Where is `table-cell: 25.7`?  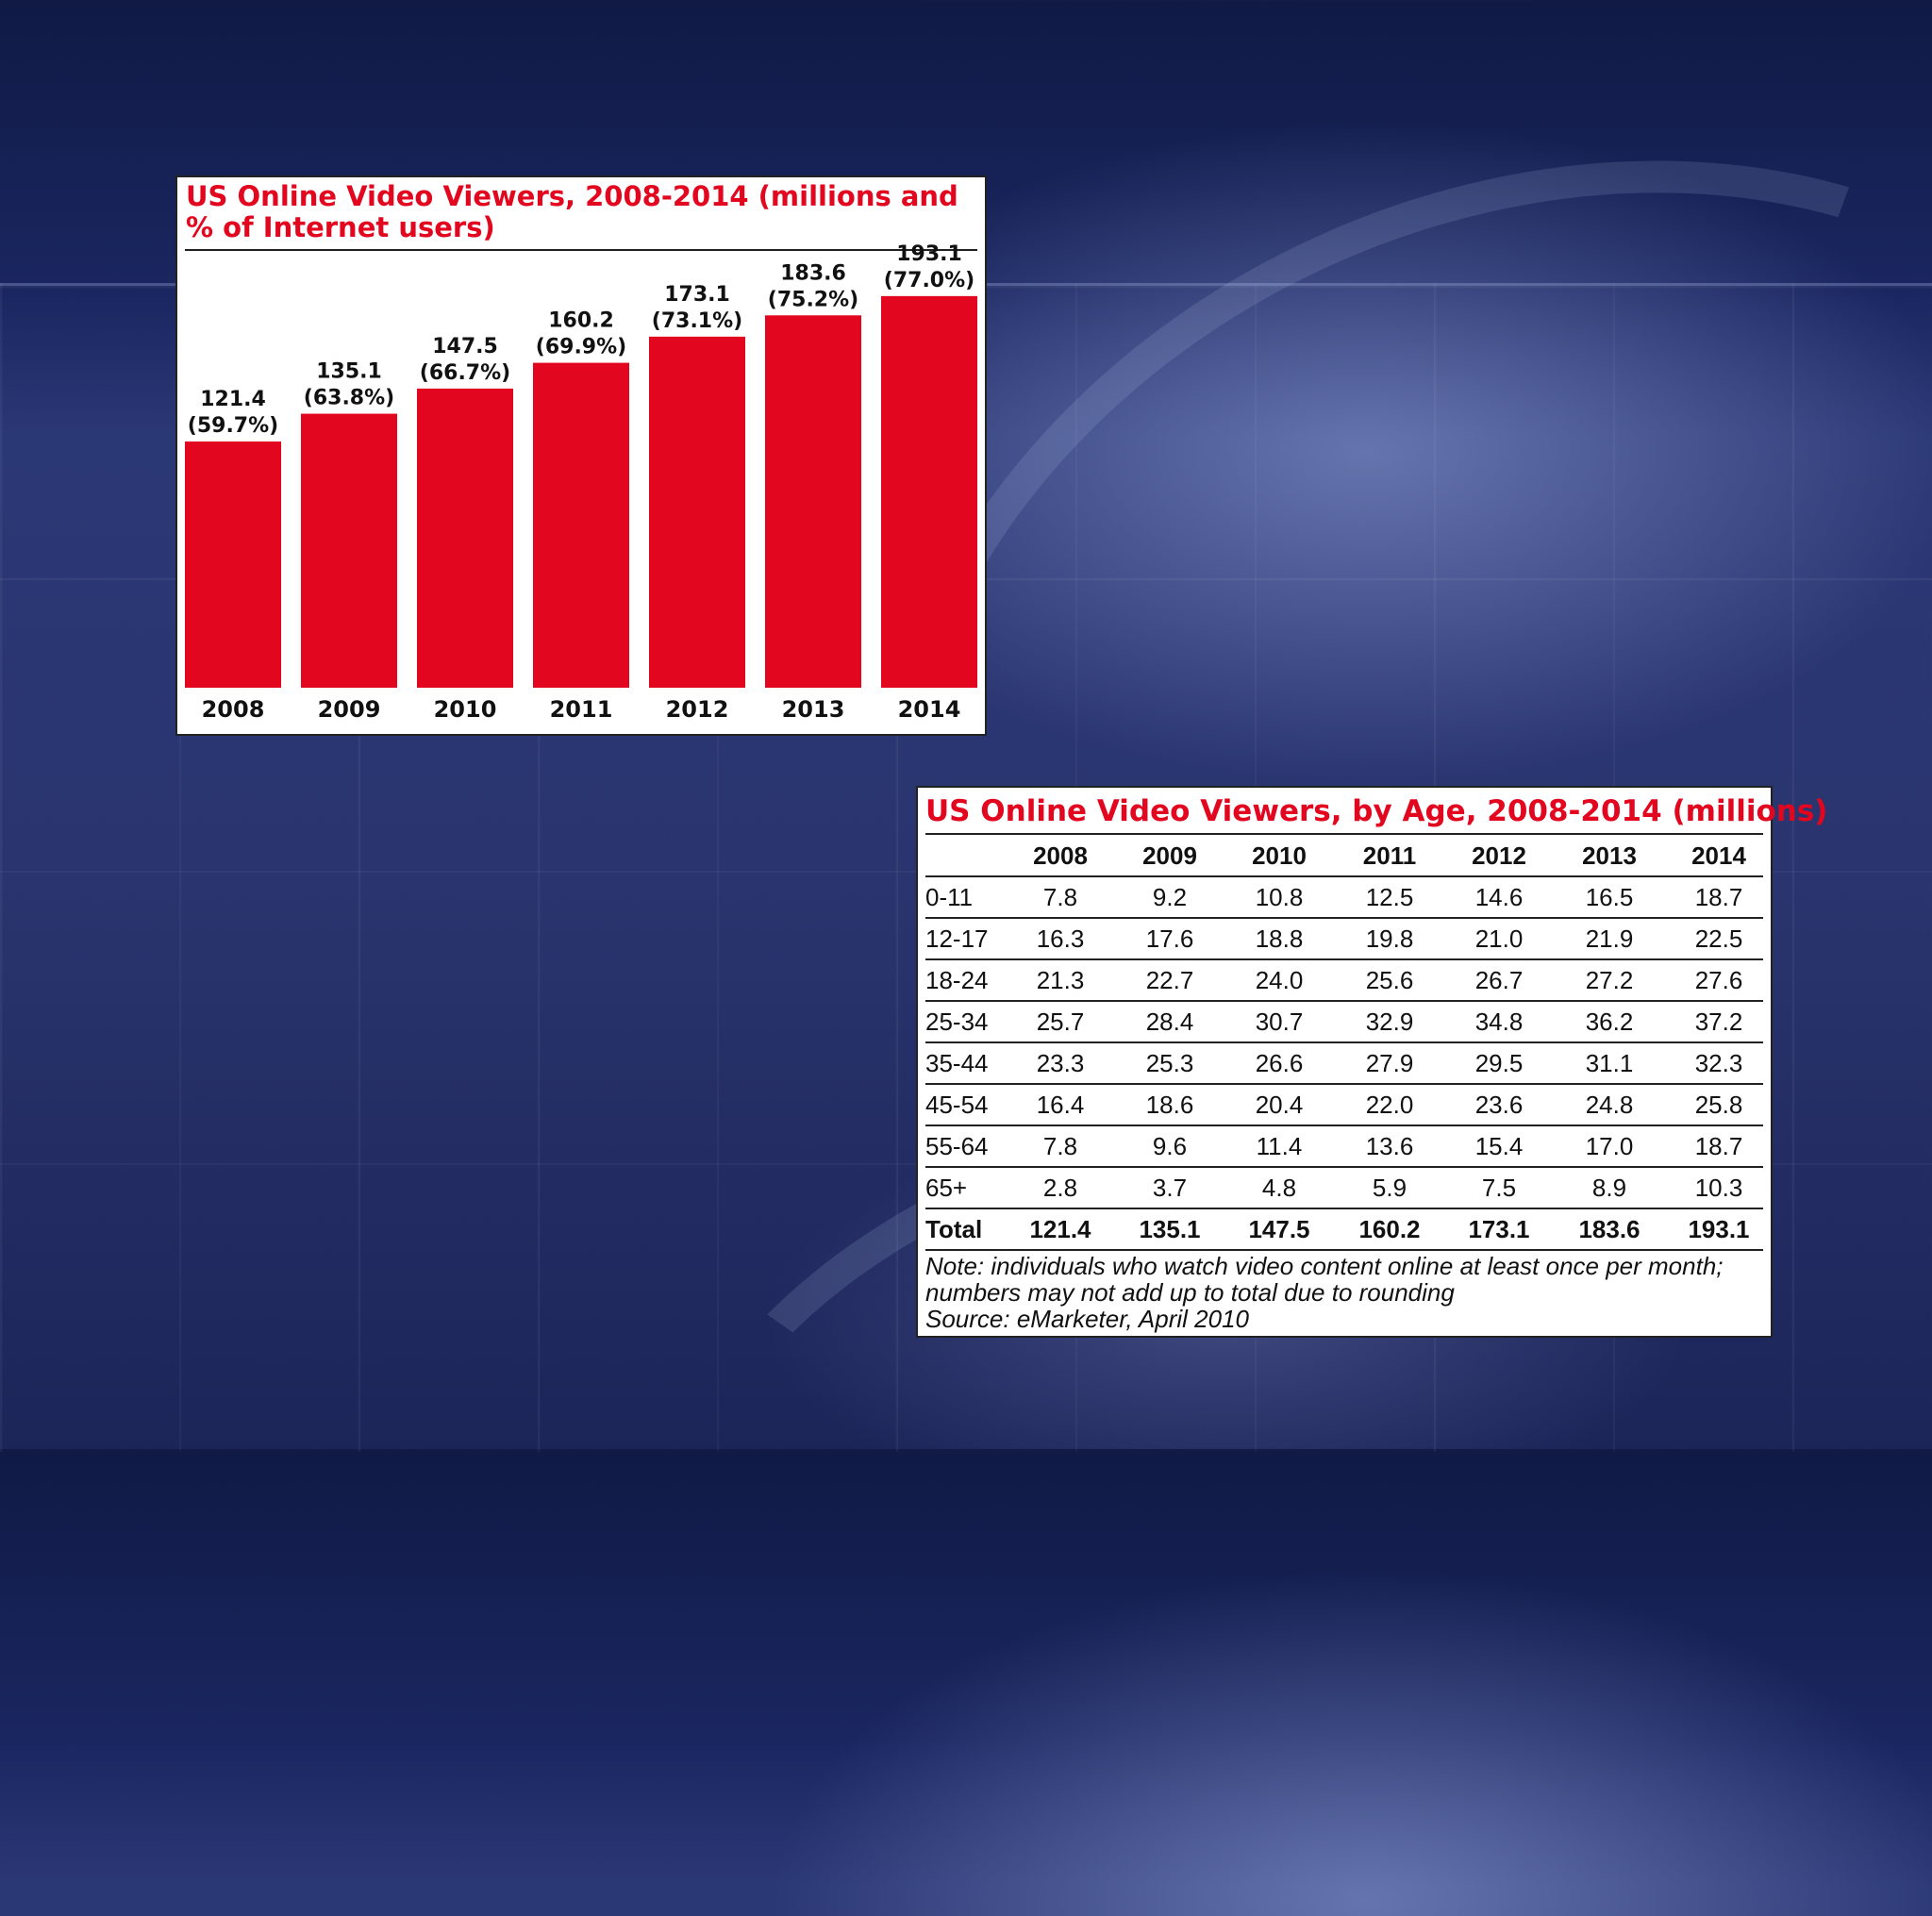 table-cell: 25.7 is located at coordinates (1060, 1022).